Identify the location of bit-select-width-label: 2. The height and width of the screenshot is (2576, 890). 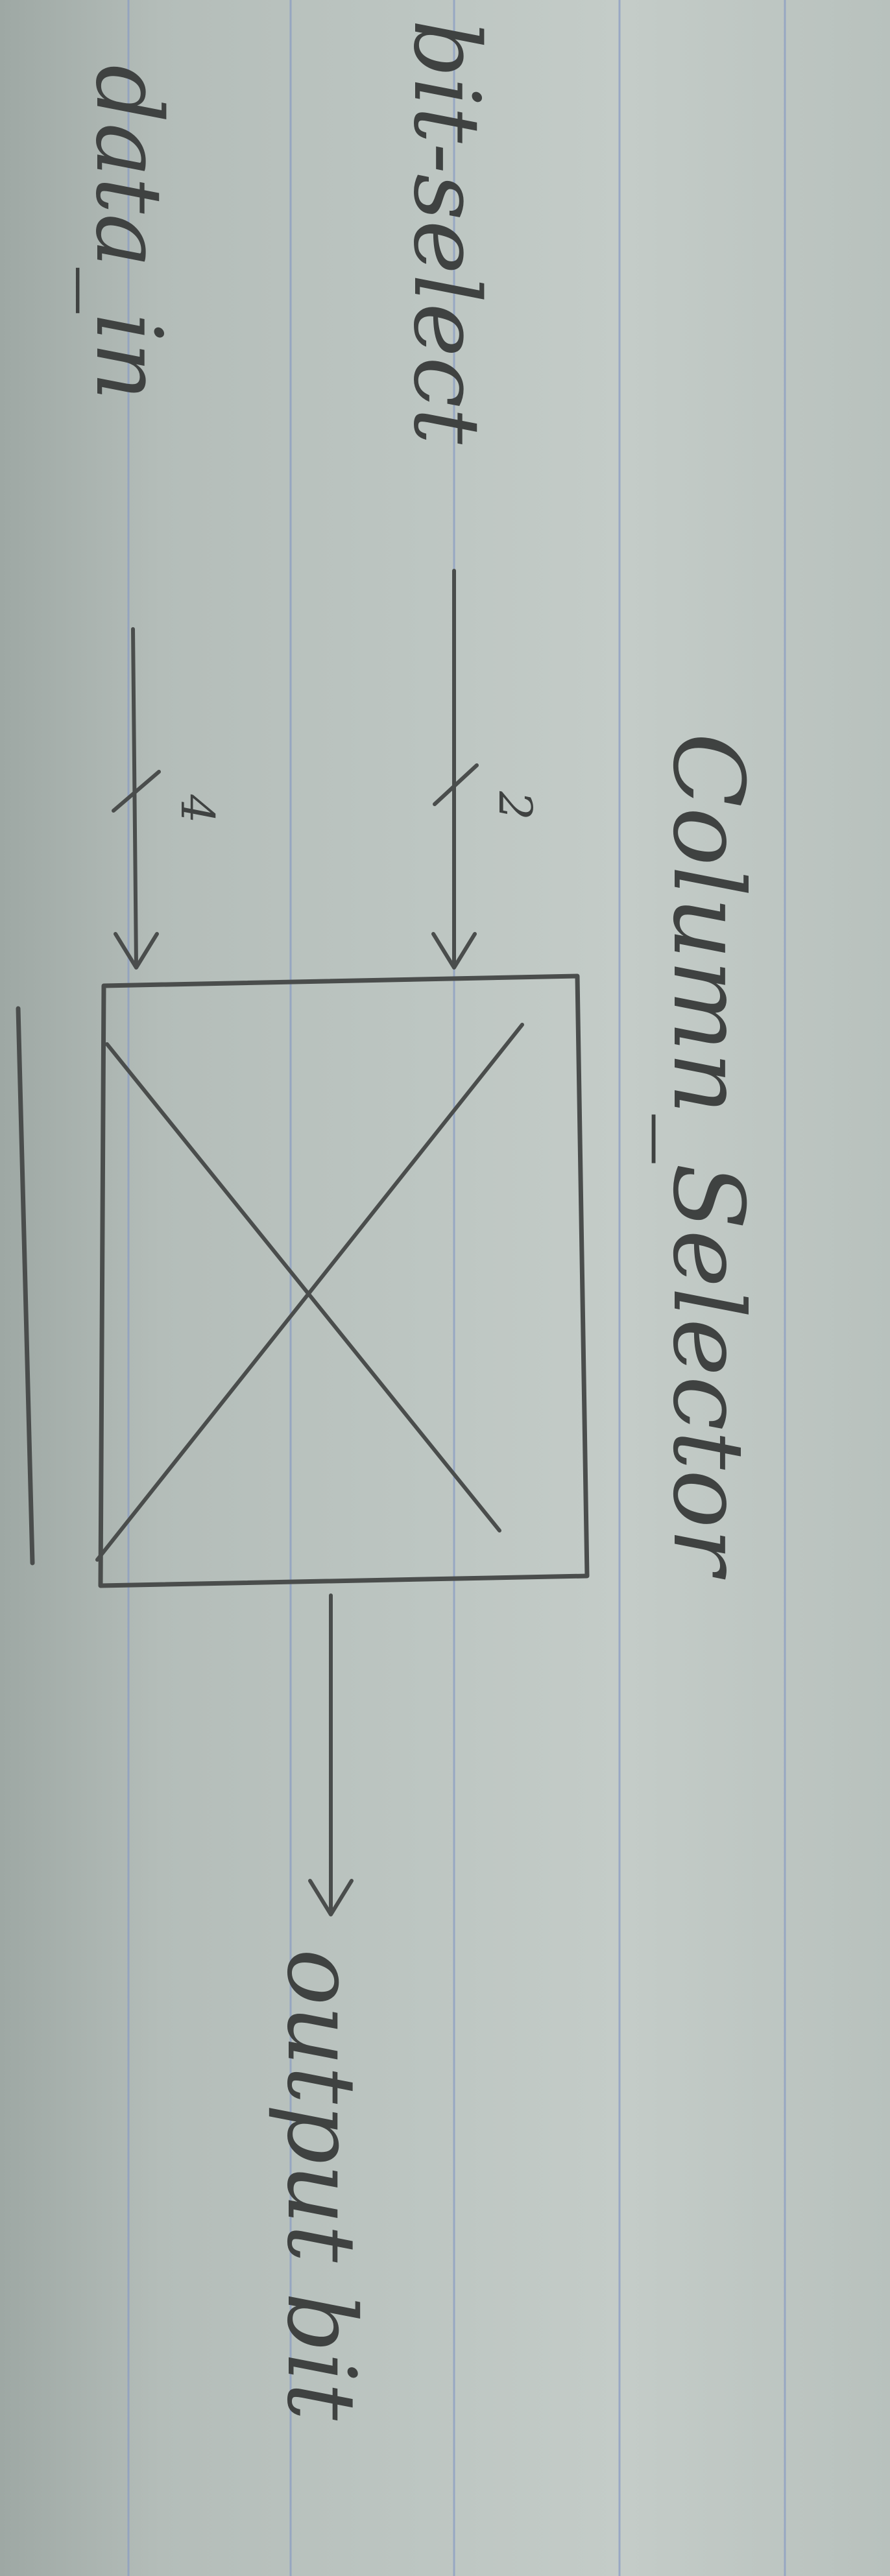
(515, 805).